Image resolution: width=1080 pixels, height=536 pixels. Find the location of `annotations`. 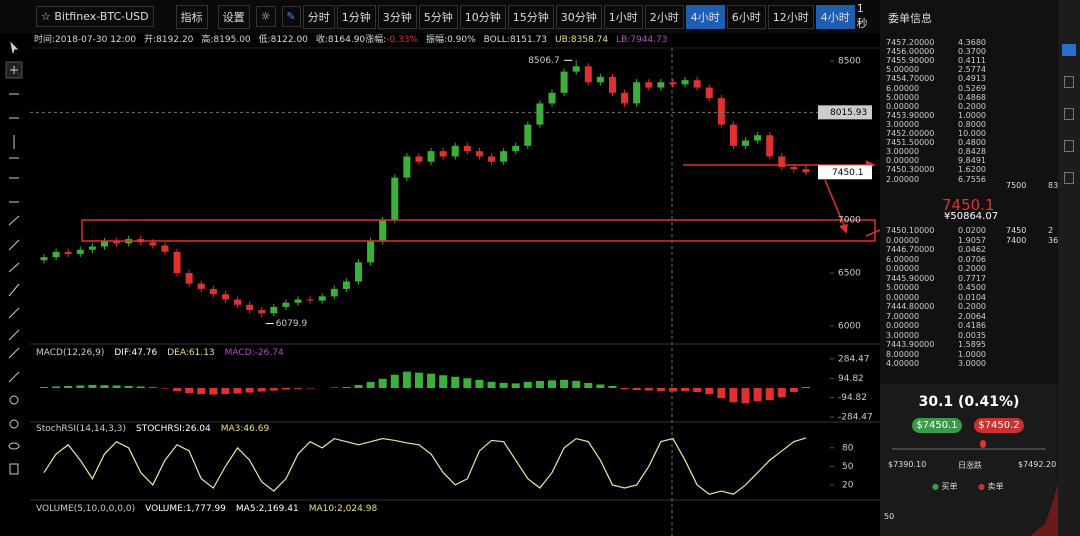

annotations is located at coordinates (480, 201).